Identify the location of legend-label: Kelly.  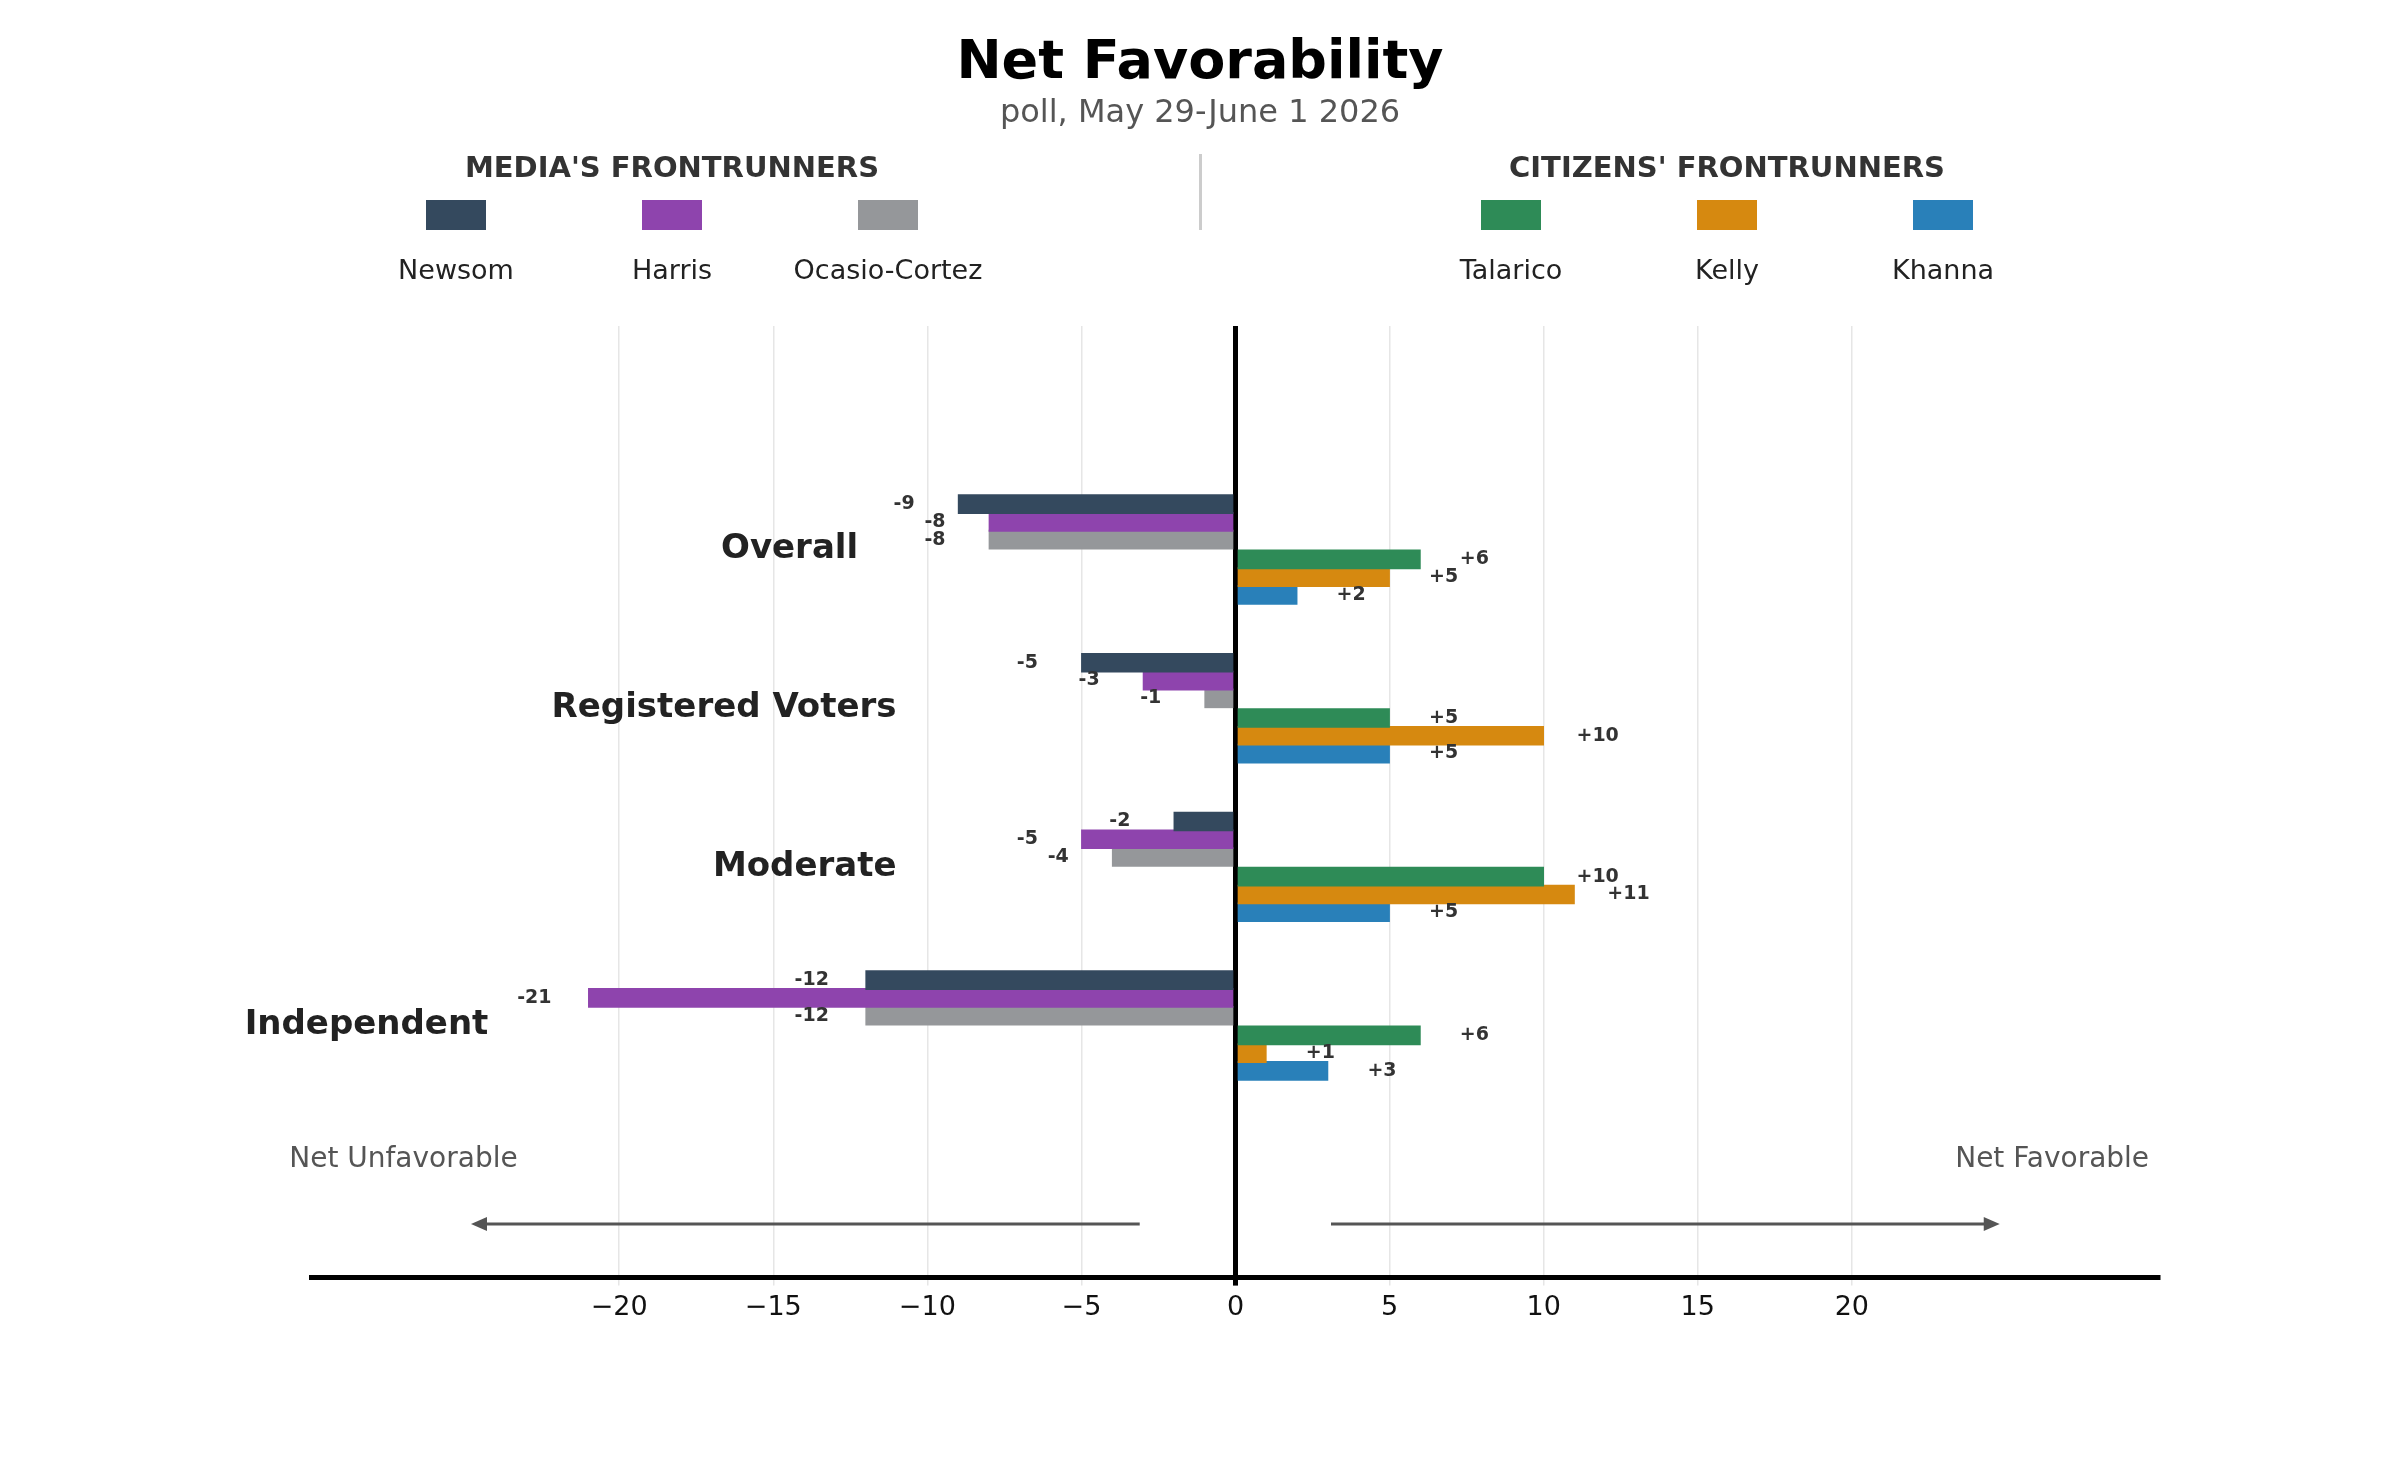
(1727, 269).